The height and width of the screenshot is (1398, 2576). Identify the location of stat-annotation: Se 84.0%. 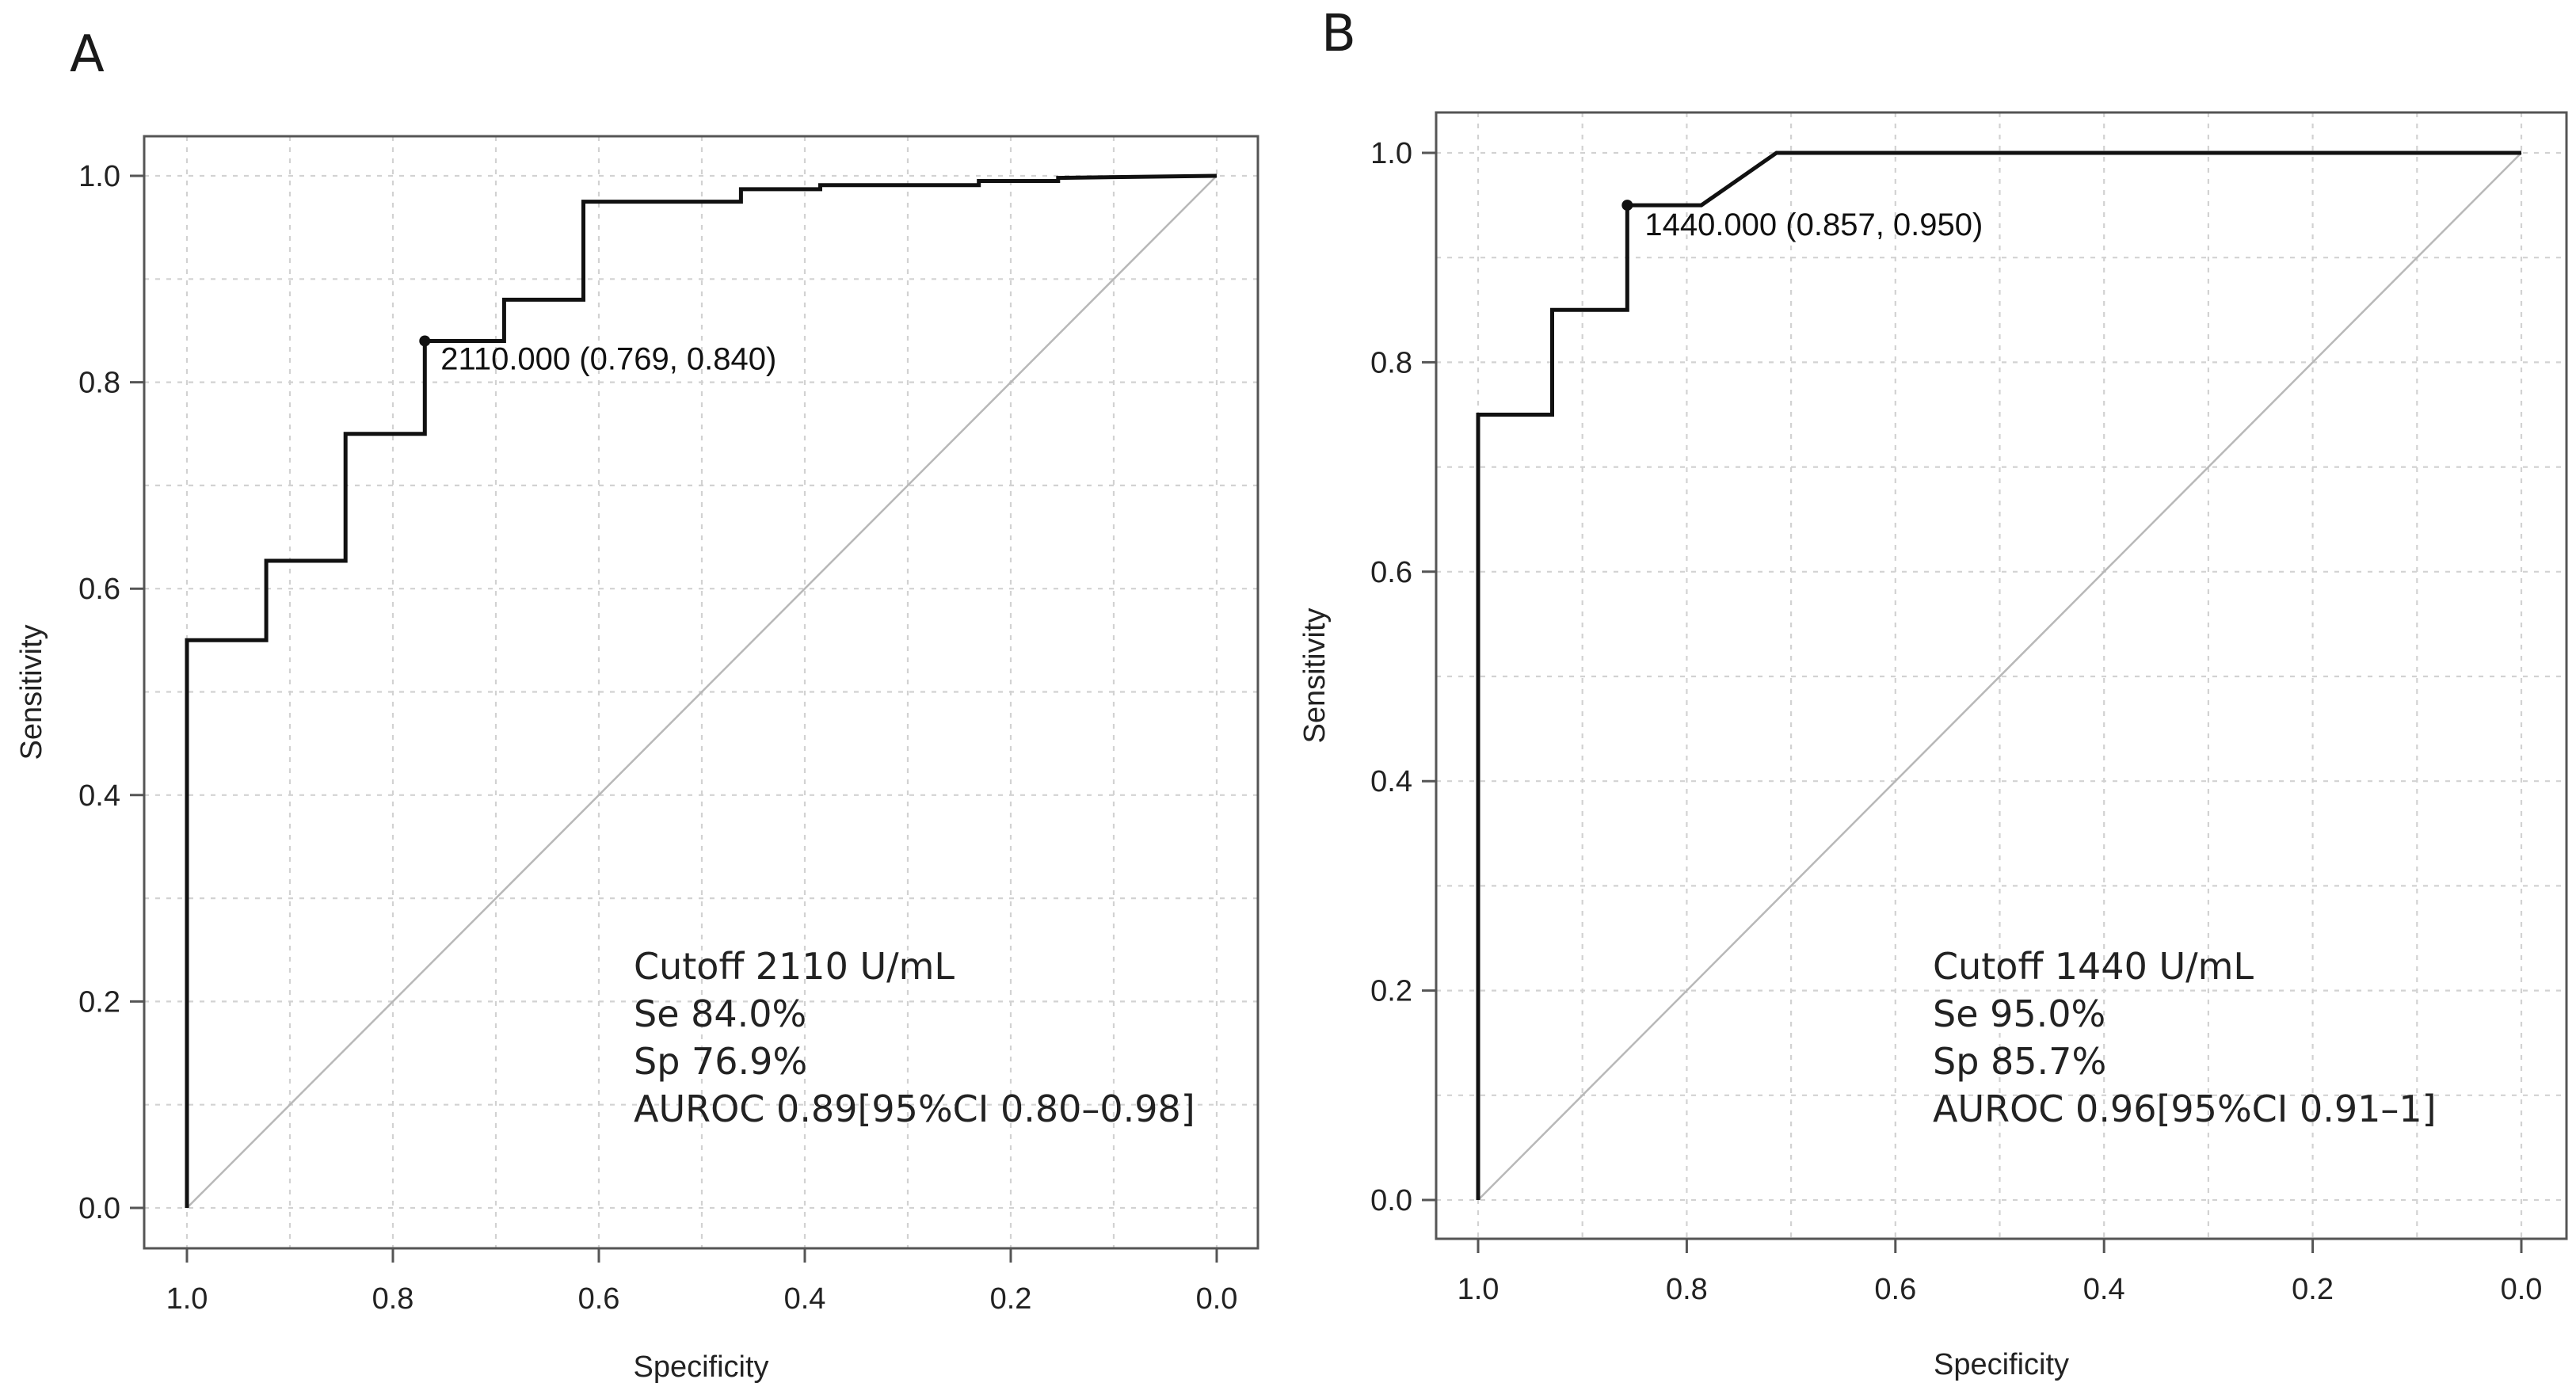
(720, 1013).